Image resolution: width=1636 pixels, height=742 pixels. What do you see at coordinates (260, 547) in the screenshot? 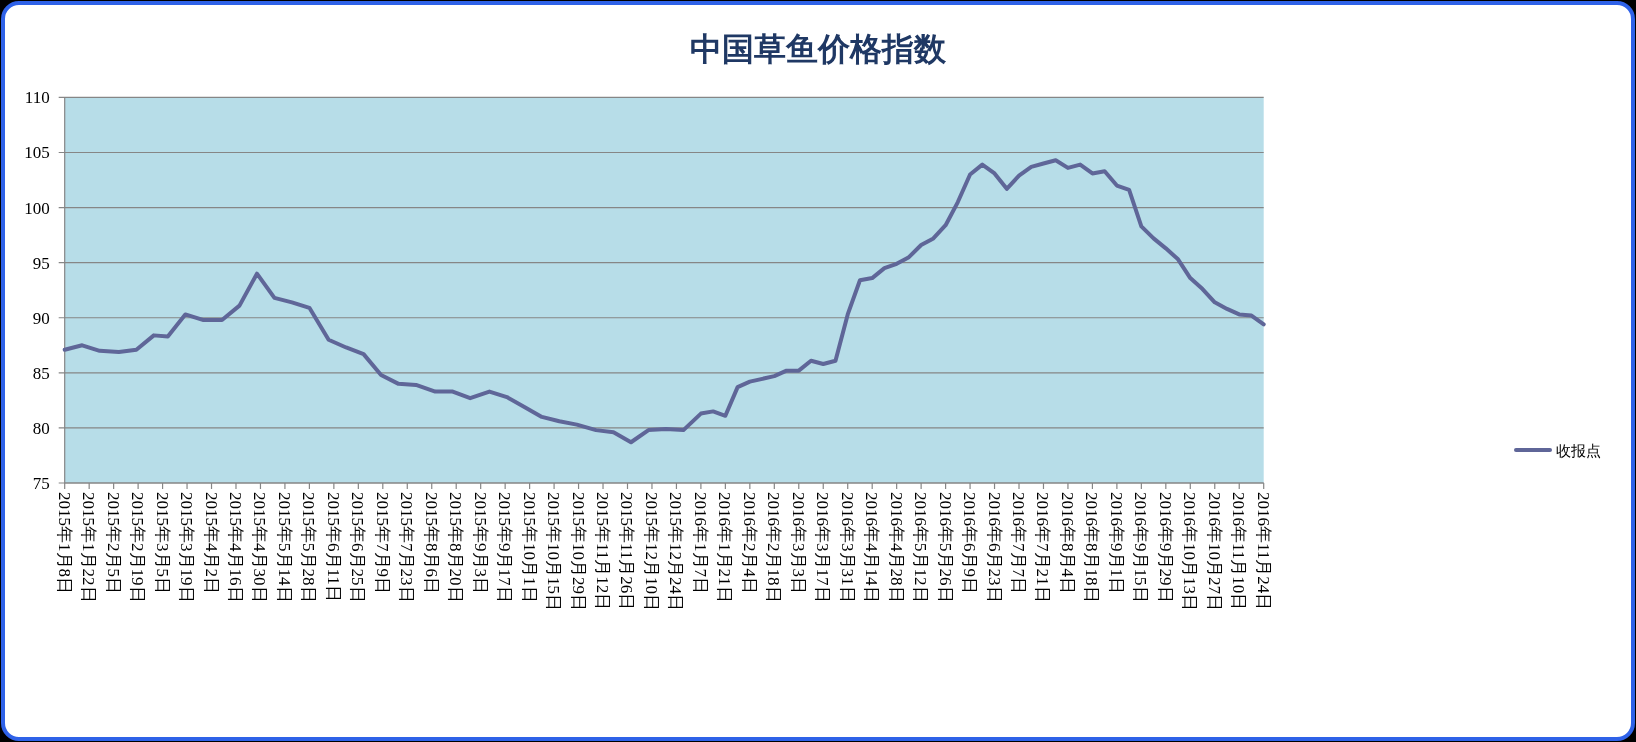
I see `x-tick-label: 2015年4月30日` at bounding box center [260, 547].